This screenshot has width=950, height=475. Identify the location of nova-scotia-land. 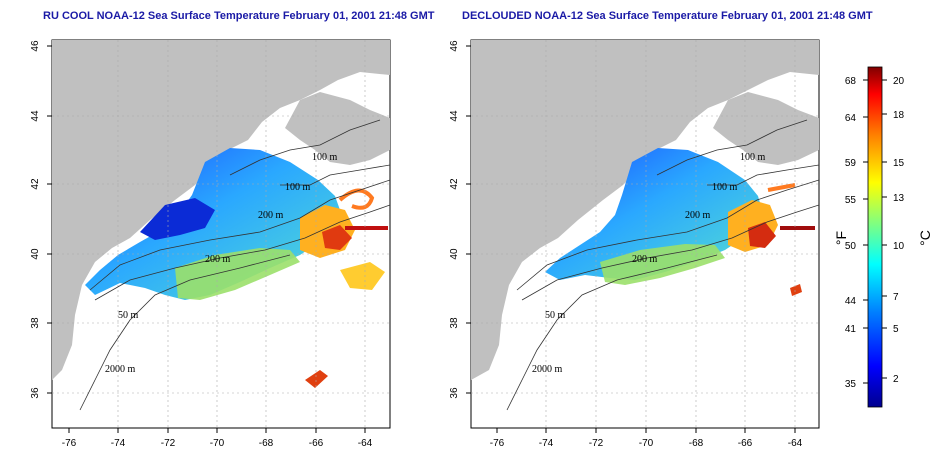
(766, 128).